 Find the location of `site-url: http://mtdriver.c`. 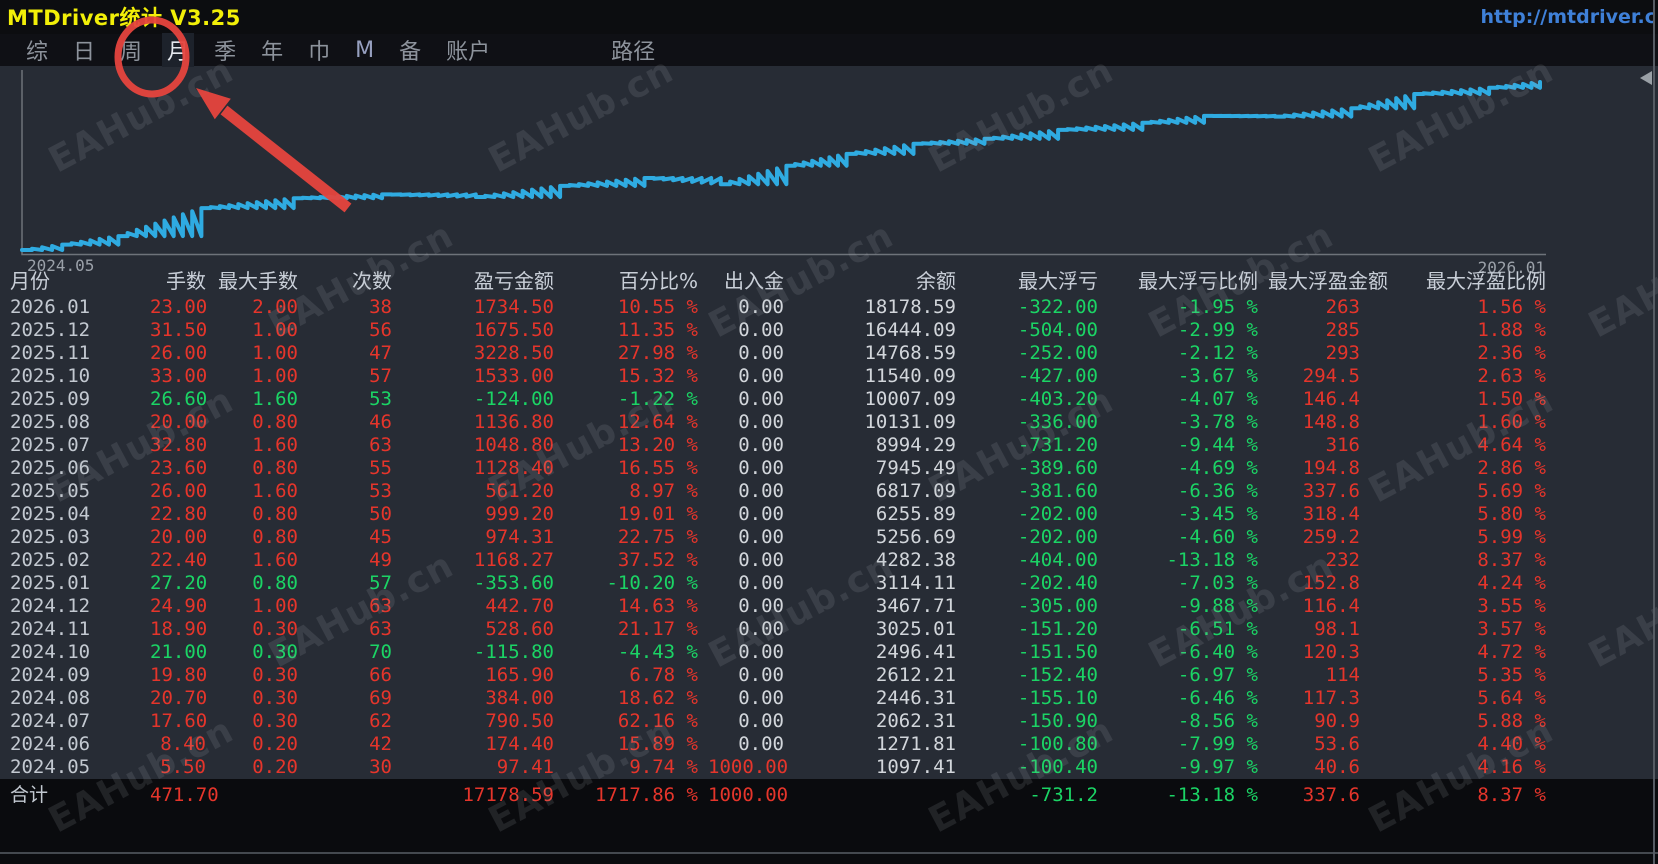

site-url: http://mtdriver.c is located at coordinates (1568, 17).